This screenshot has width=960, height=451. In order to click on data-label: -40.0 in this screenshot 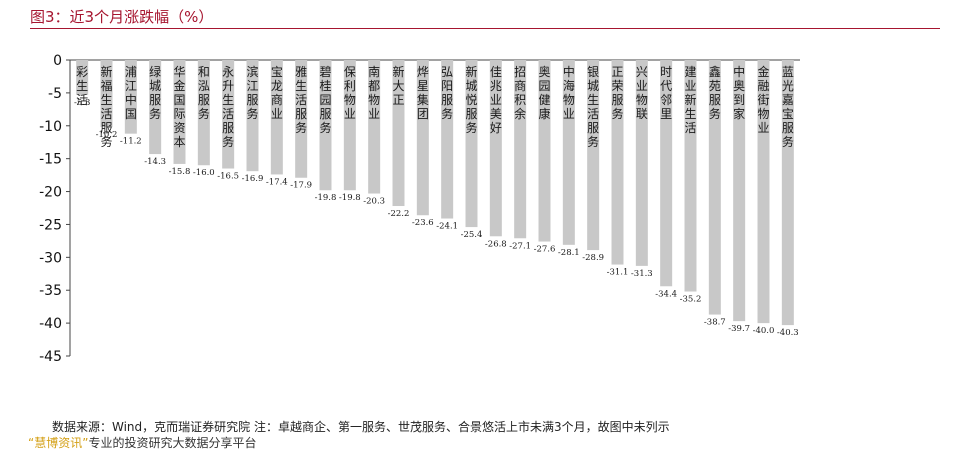, I will do `click(764, 331)`.